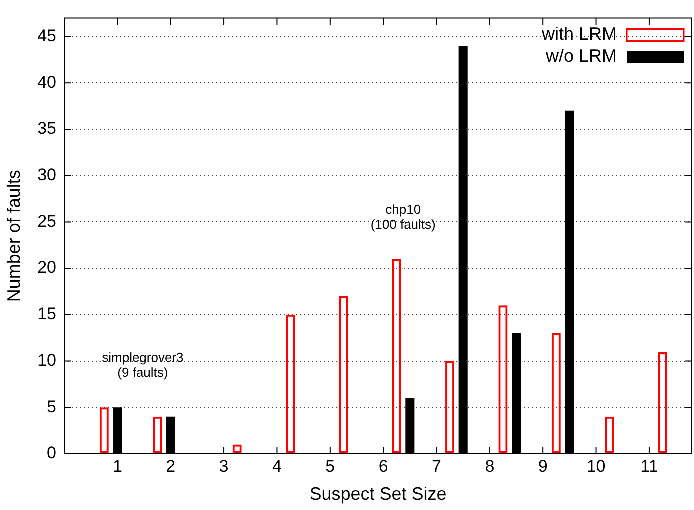 This screenshot has height=510, width=694. Describe the element at coordinates (14, 236) in the screenshot. I see `y-axis-title: Number of faults` at that location.